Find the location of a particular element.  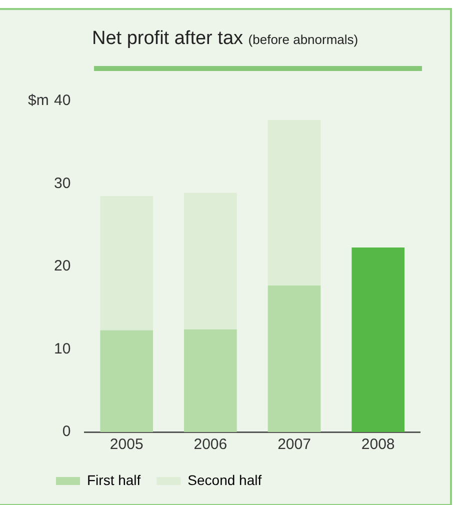

y-tick-label: 20 is located at coordinates (62, 266).